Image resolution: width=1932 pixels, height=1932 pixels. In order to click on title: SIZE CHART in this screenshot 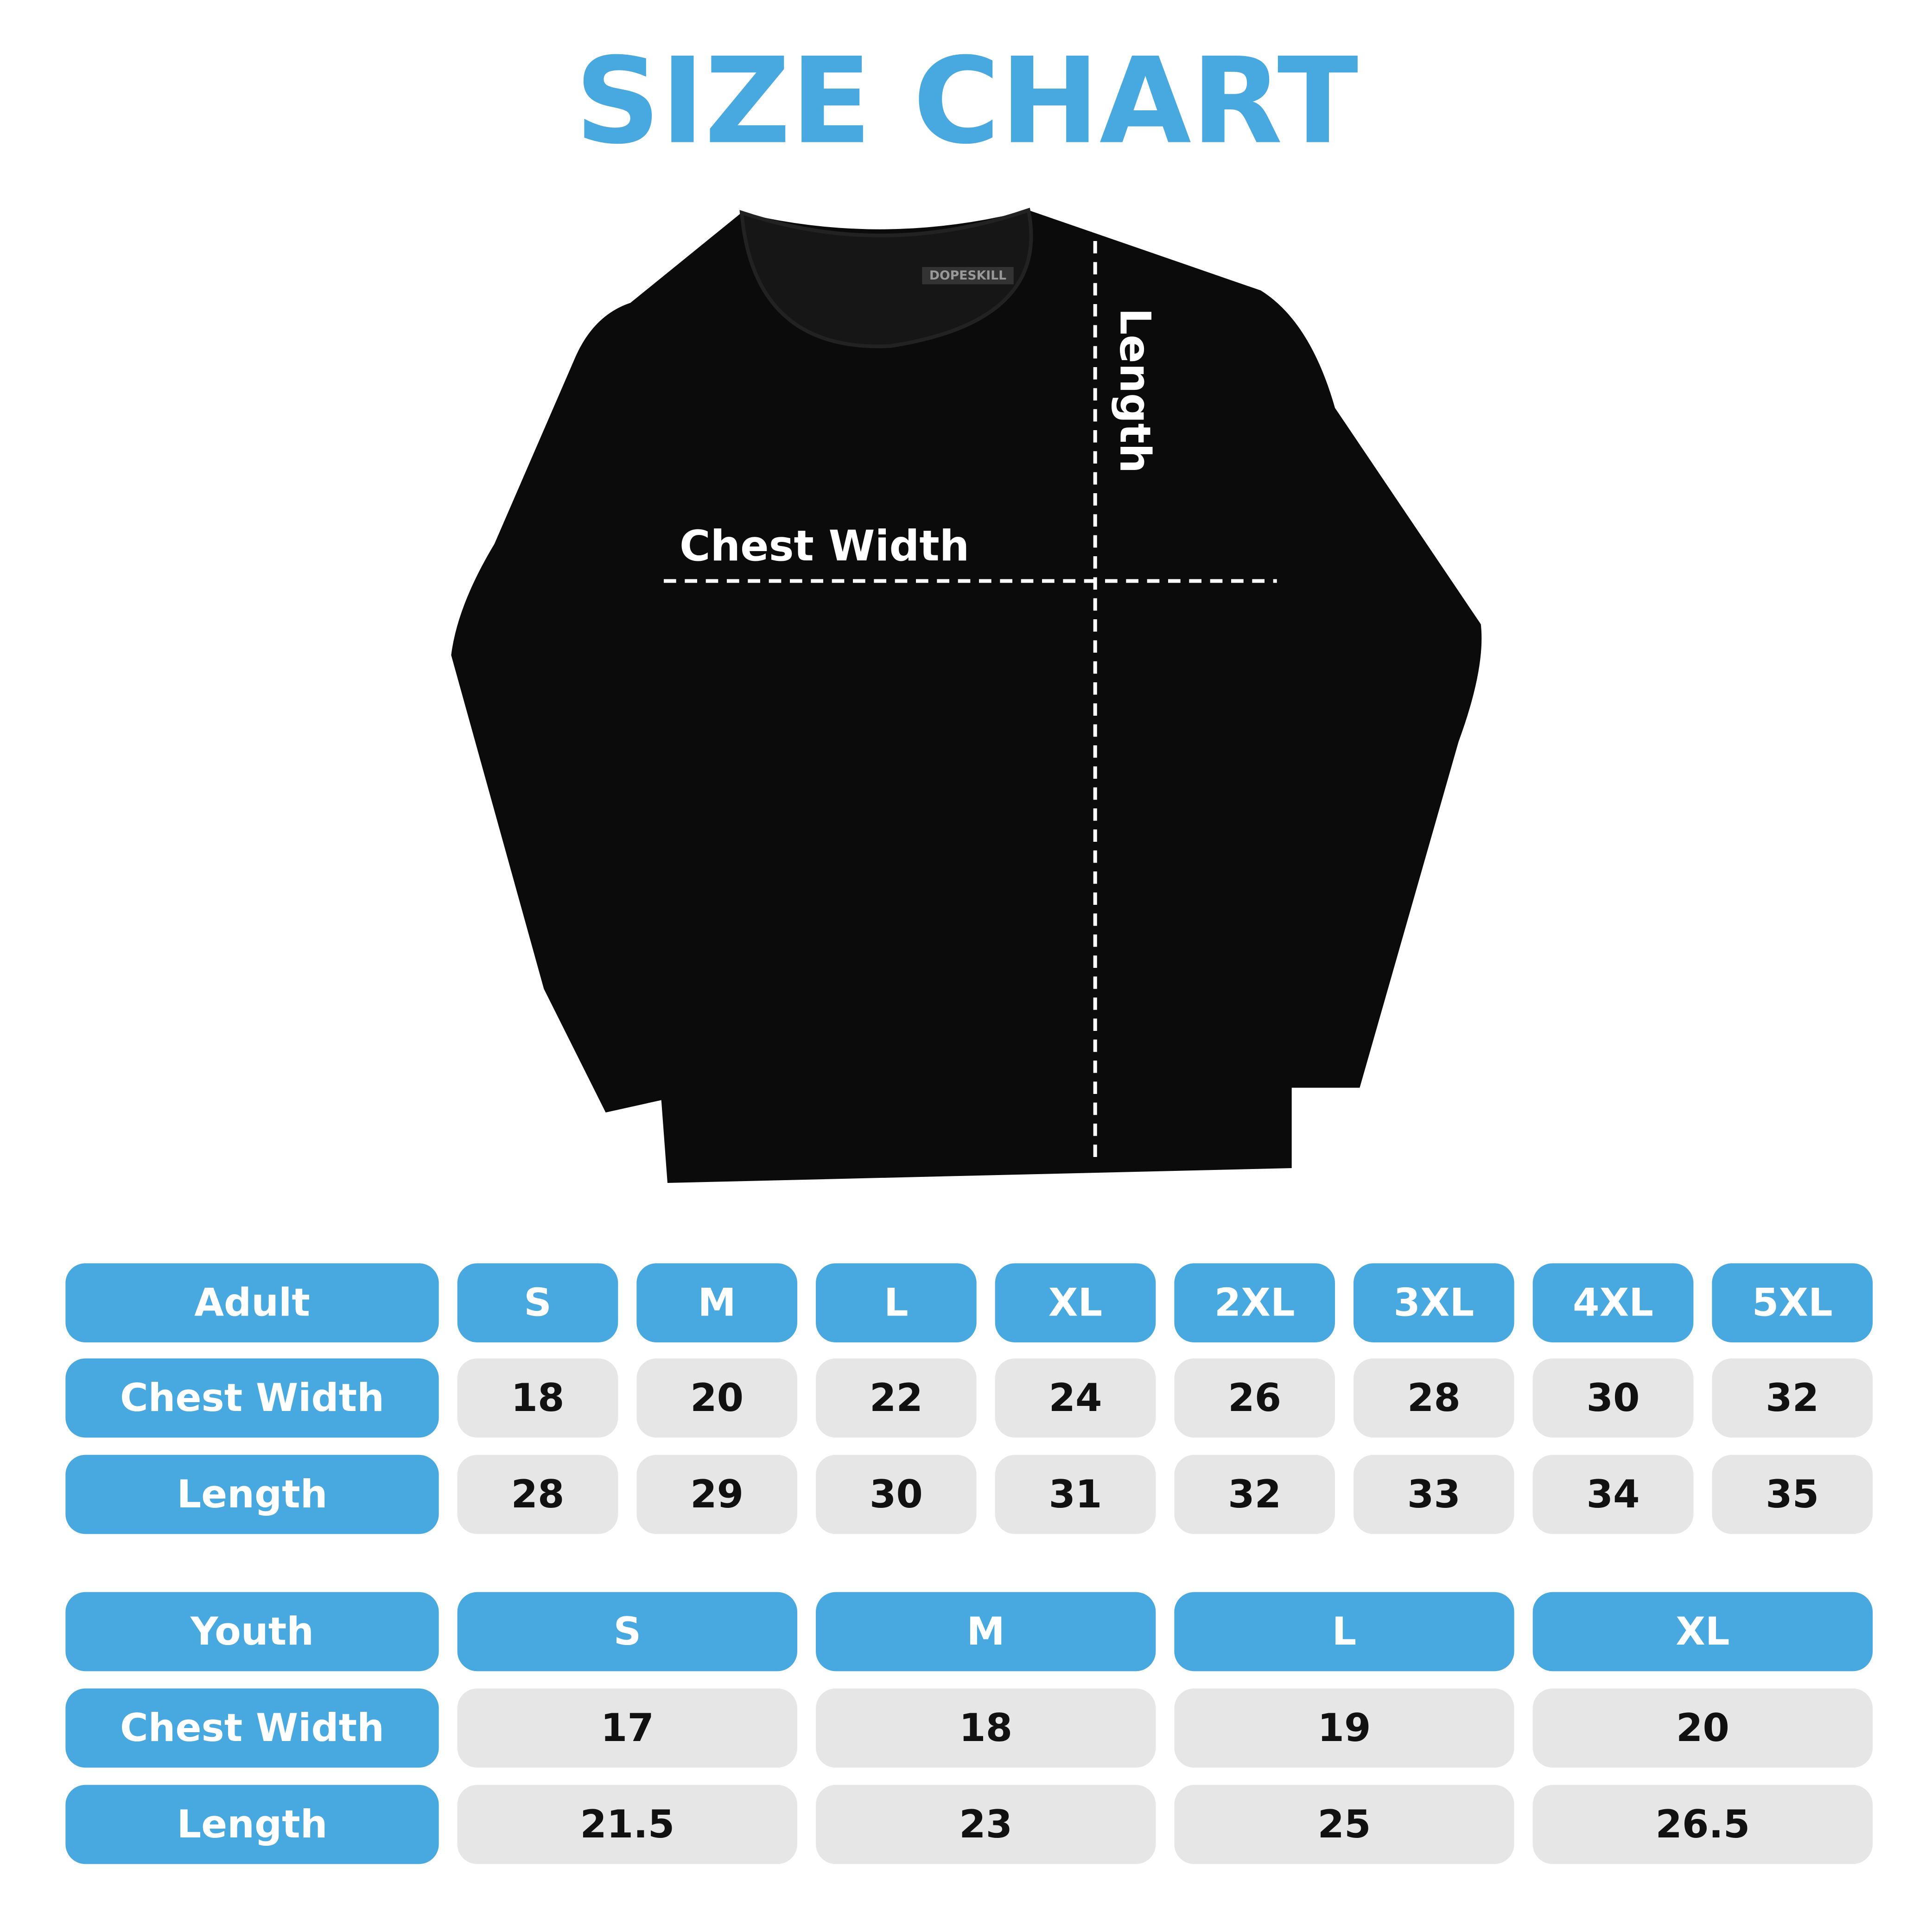, I will do `click(966, 101)`.